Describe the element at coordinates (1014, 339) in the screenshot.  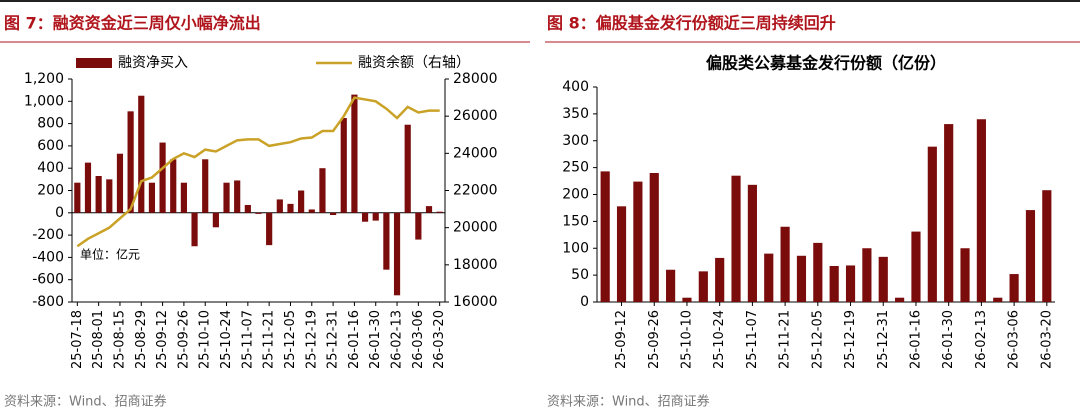
I see `x-tick-label: 26-03-06` at that location.